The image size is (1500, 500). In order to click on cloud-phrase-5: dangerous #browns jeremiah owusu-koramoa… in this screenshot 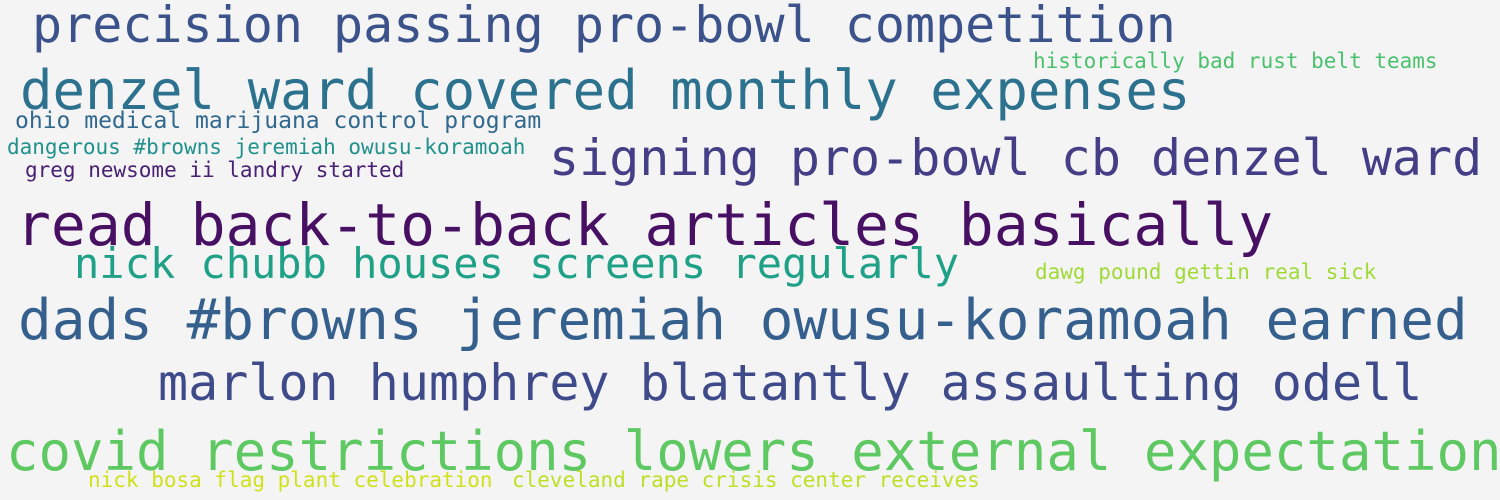, I will do `click(266, 147)`.